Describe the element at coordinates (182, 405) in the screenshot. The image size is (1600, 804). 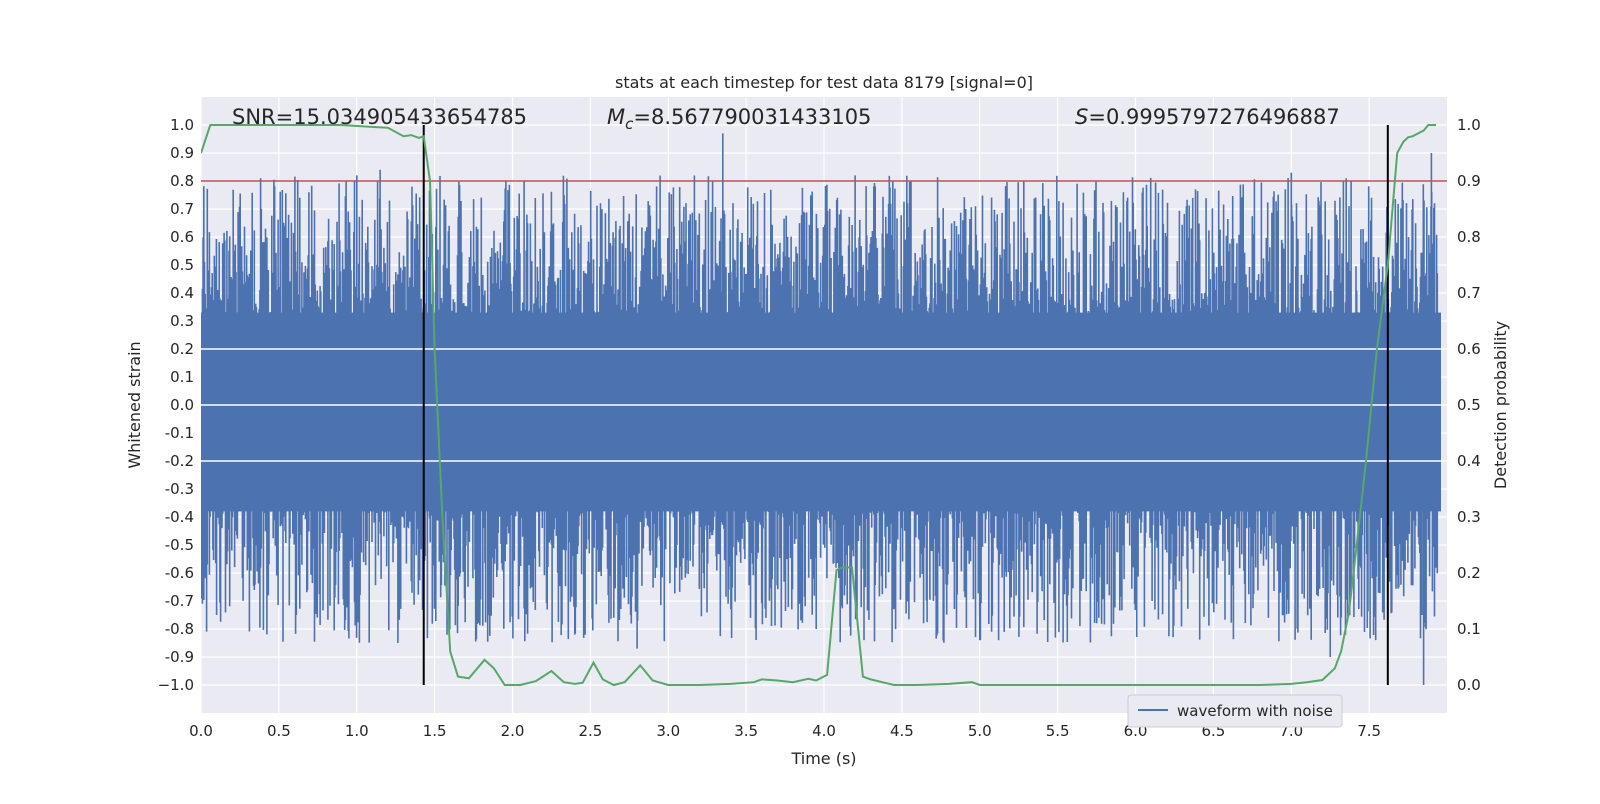
I see `y-tick-label: 0.0` at that location.